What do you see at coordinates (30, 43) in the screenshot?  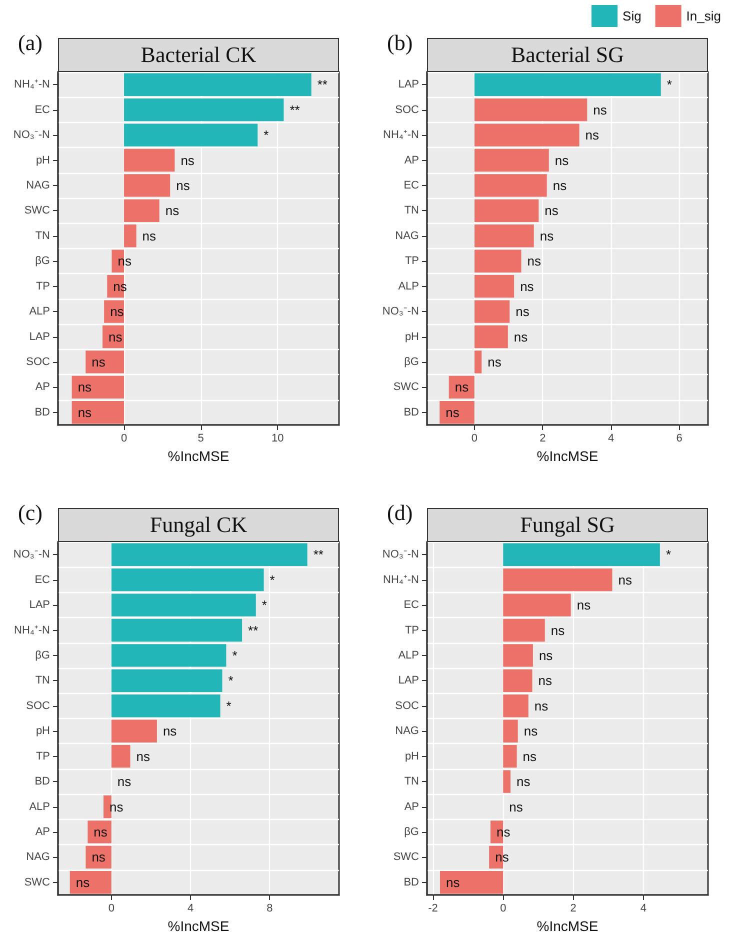 I see `text: (a)` at bounding box center [30, 43].